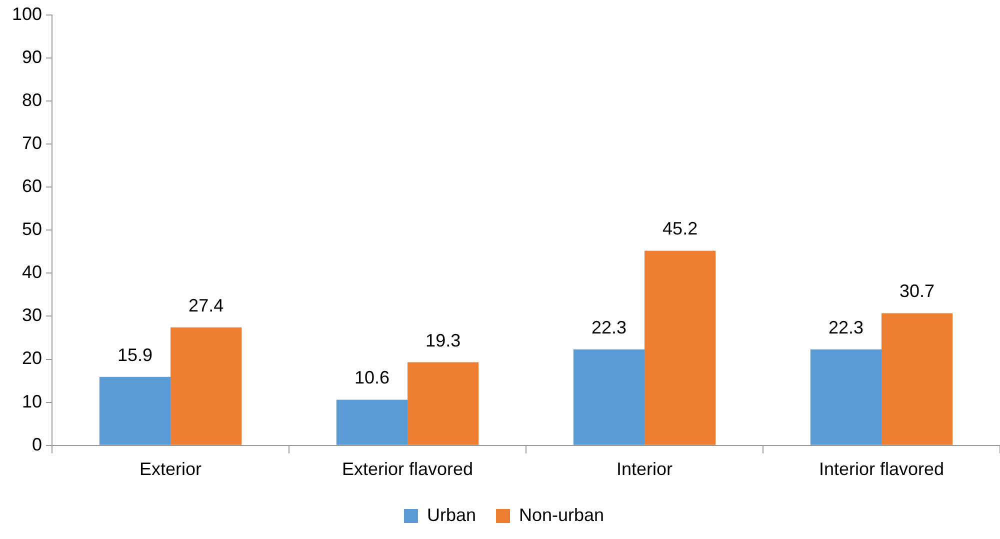  What do you see at coordinates (32, 229) in the screenshot?
I see `y-tick-label: 50` at bounding box center [32, 229].